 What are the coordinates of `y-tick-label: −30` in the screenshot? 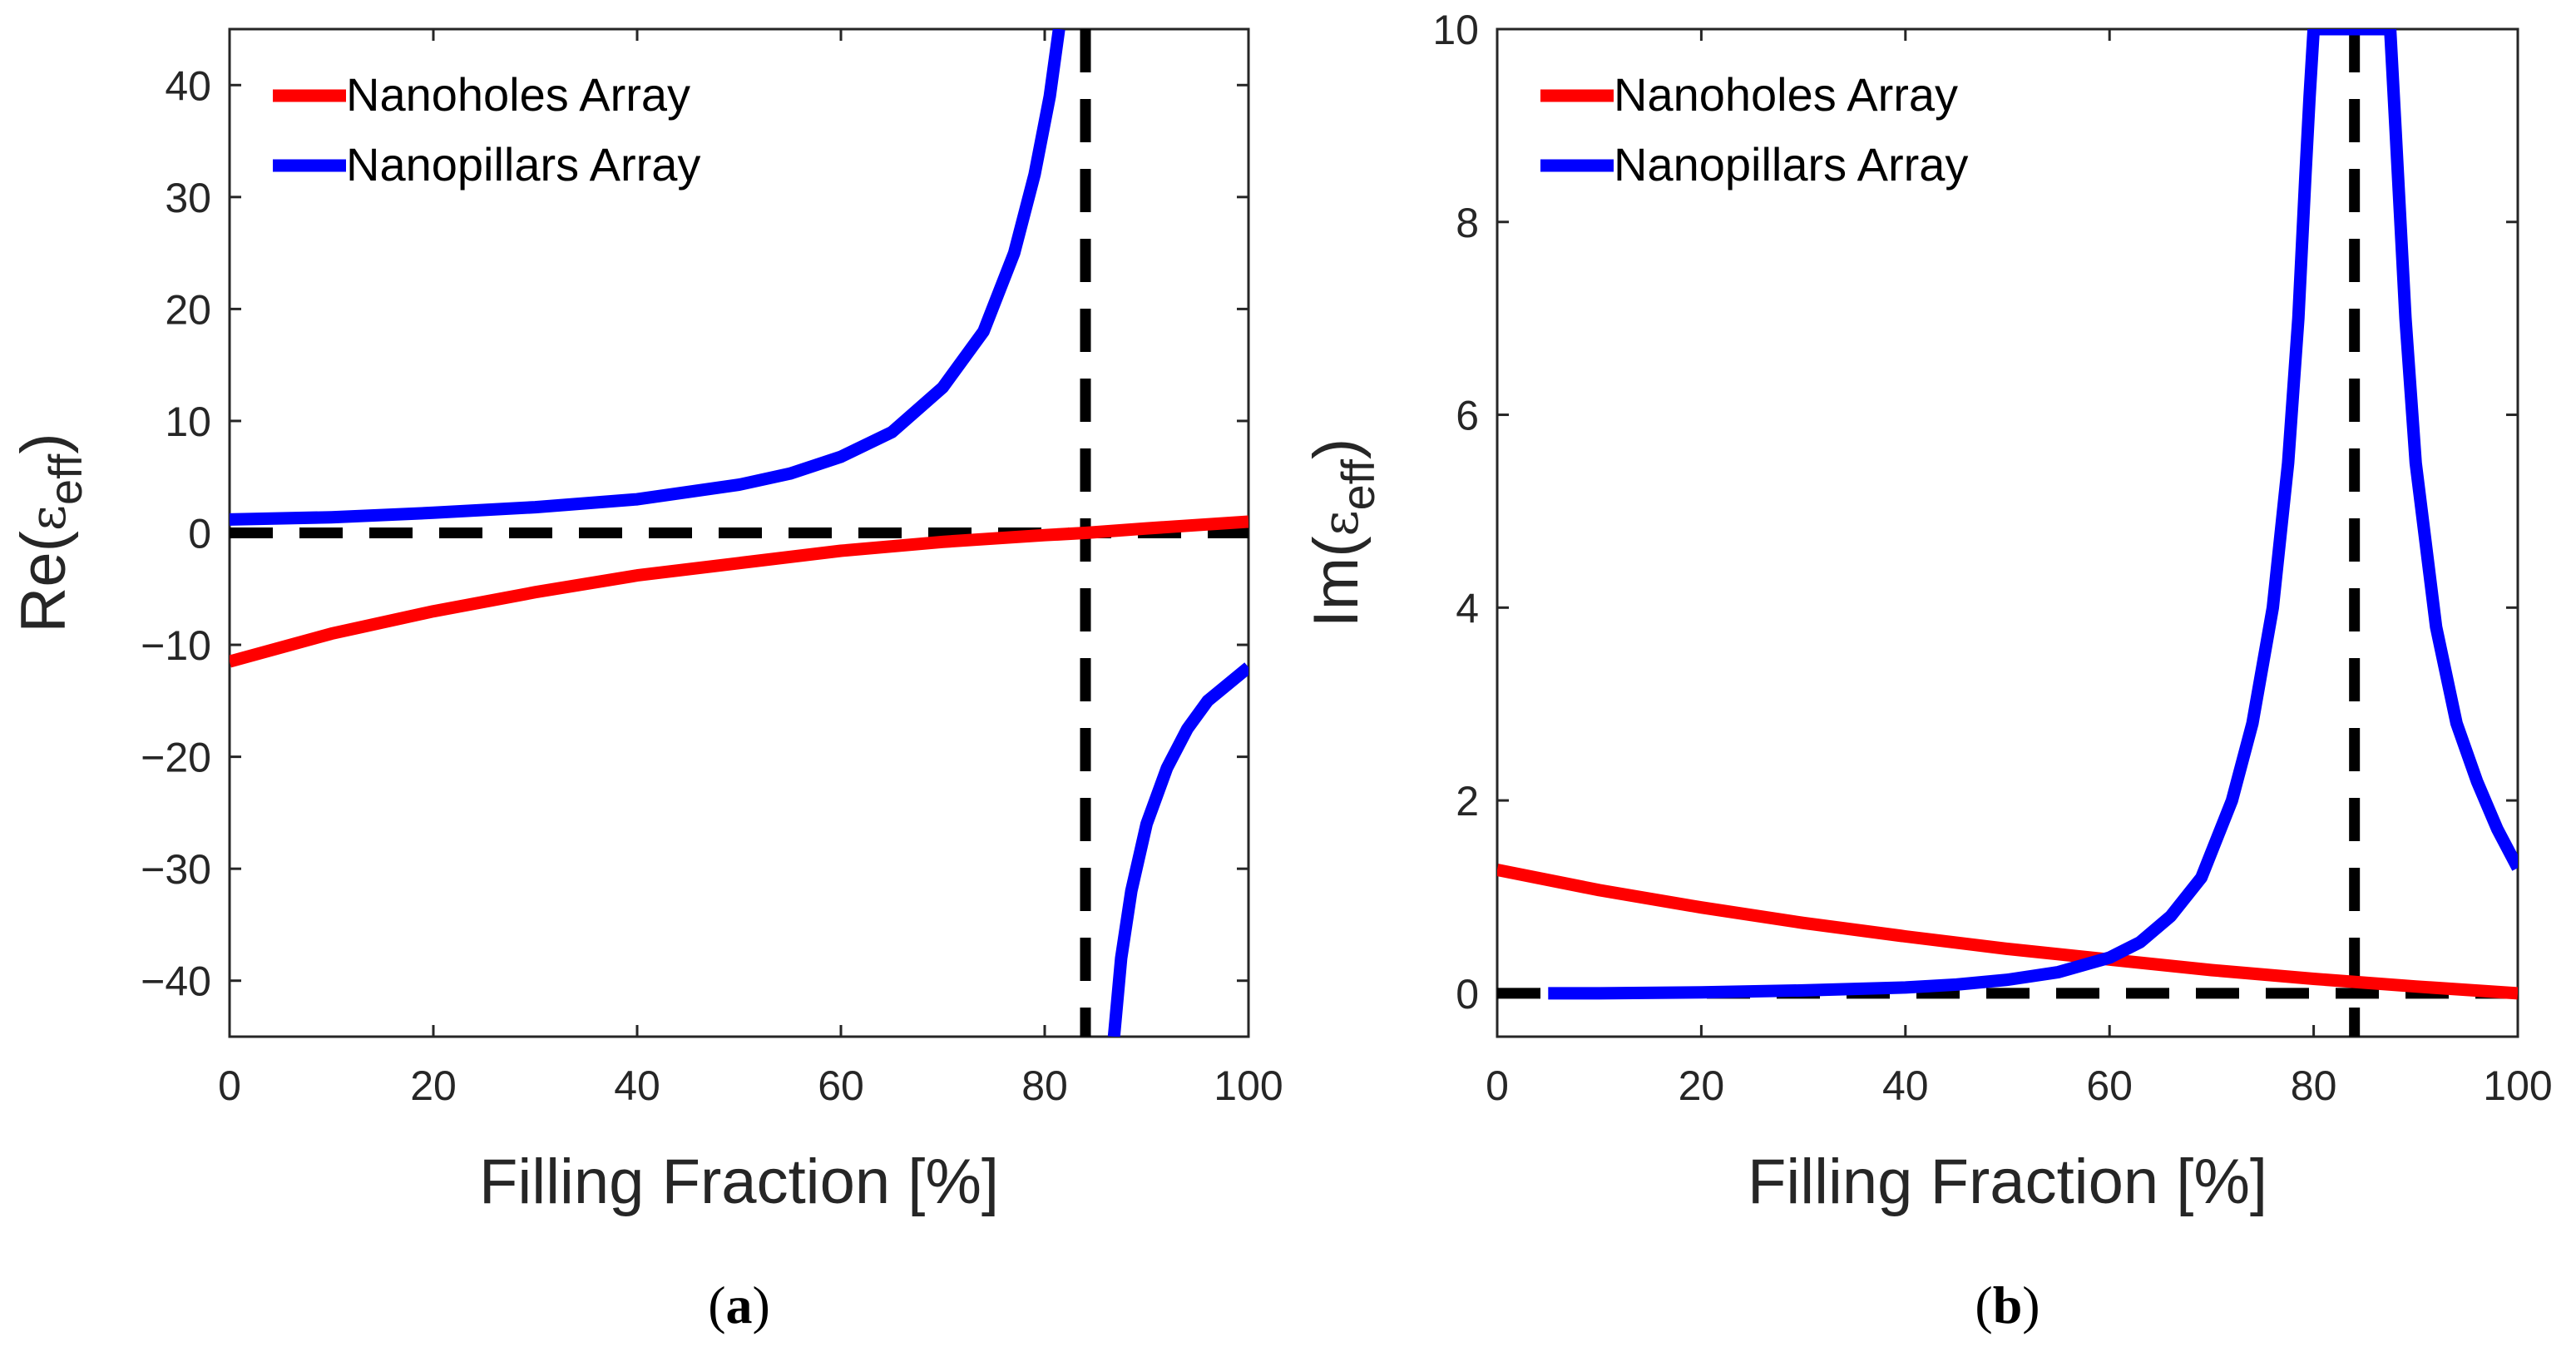 It's located at (176, 870).